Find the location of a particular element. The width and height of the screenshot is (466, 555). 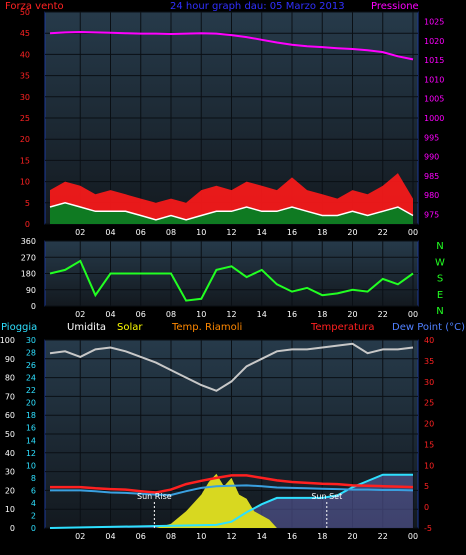

bottom-x-tick: 02 is located at coordinates (80, 536).